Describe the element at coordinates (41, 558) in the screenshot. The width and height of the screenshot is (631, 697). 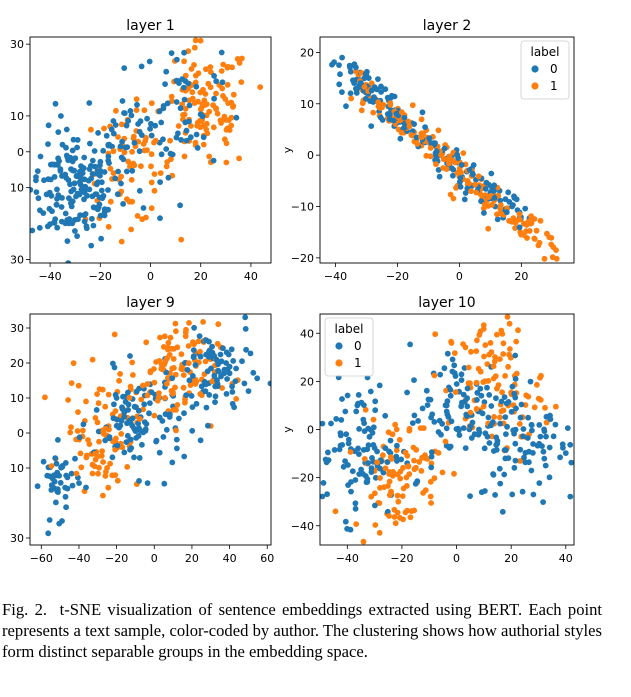
I see `x-tick-label: −60` at that location.